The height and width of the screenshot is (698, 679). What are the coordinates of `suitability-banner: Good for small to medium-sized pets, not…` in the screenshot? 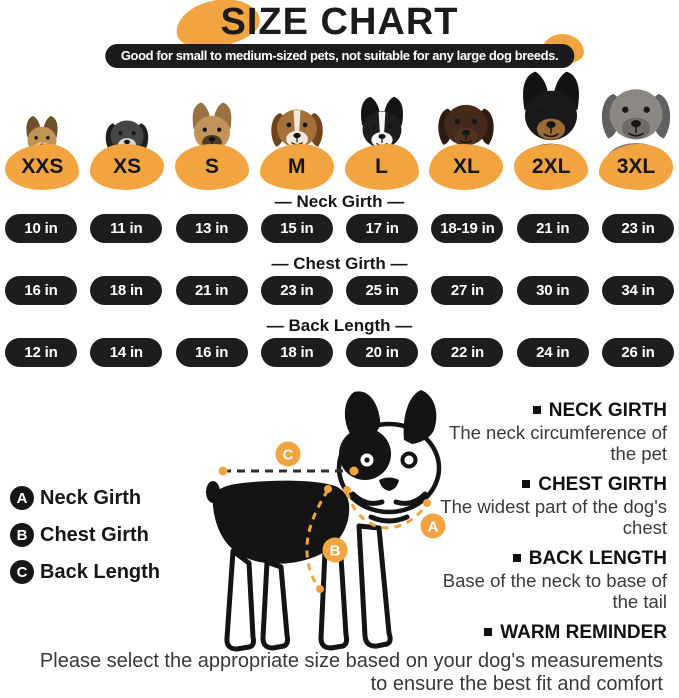 It's located at (339, 56).